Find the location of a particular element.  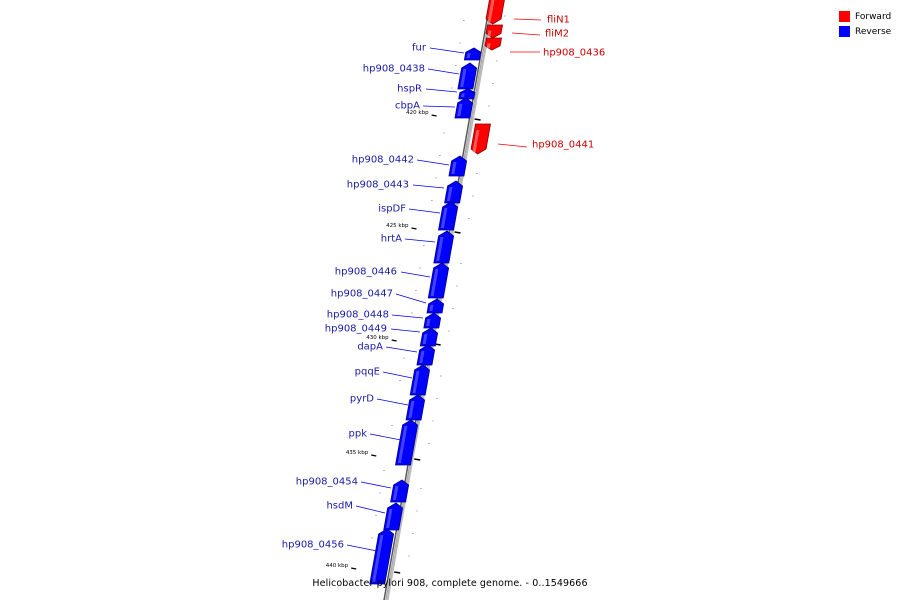

reverse-swatch is located at coordinates (844, 31).